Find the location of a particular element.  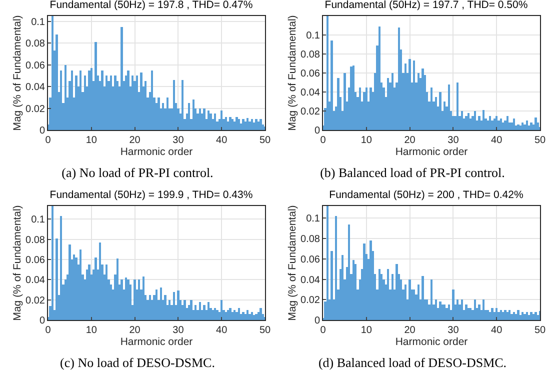

text: (d) Balanced load of DESO-DSMC. is located at coordinates (412, 363).